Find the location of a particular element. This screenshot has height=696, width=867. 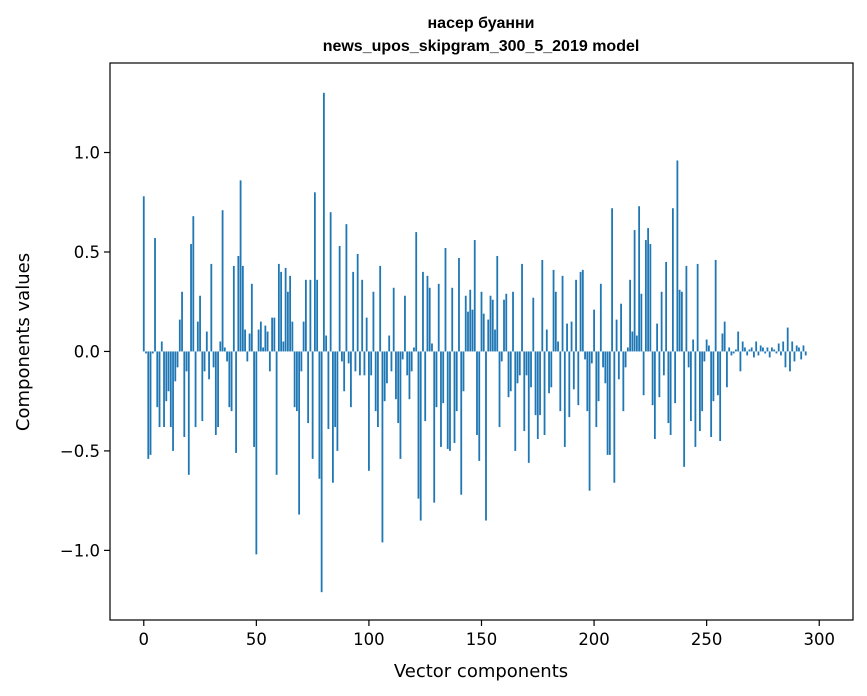

chart-title: насер буанни is located at coordinates (481, 23).